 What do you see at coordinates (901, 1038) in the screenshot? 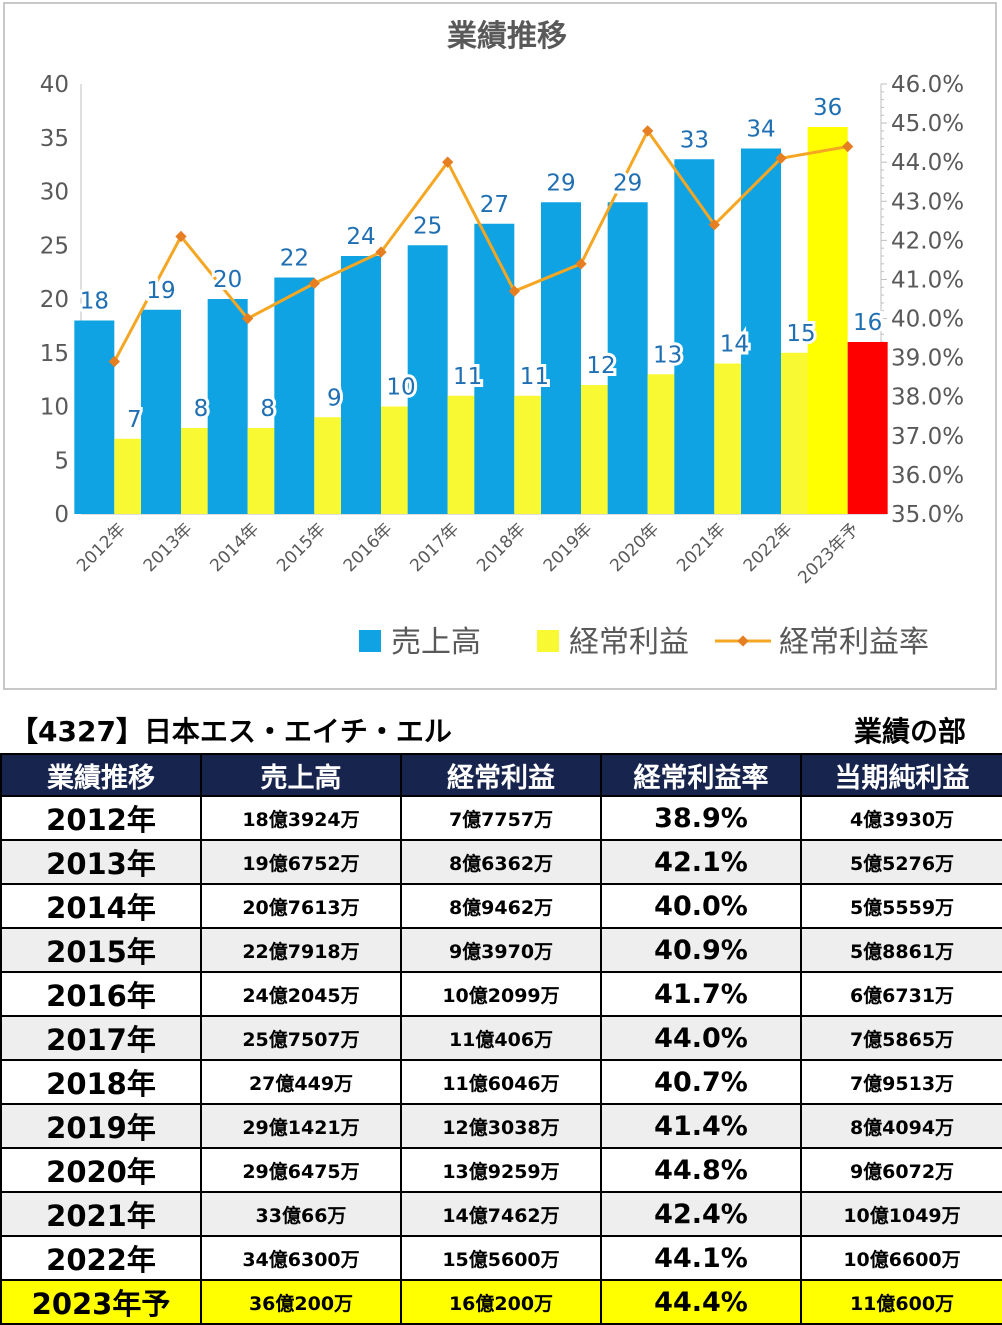
I see `cell-net-income: 7億5865万` at bounding box center [901, 1038].